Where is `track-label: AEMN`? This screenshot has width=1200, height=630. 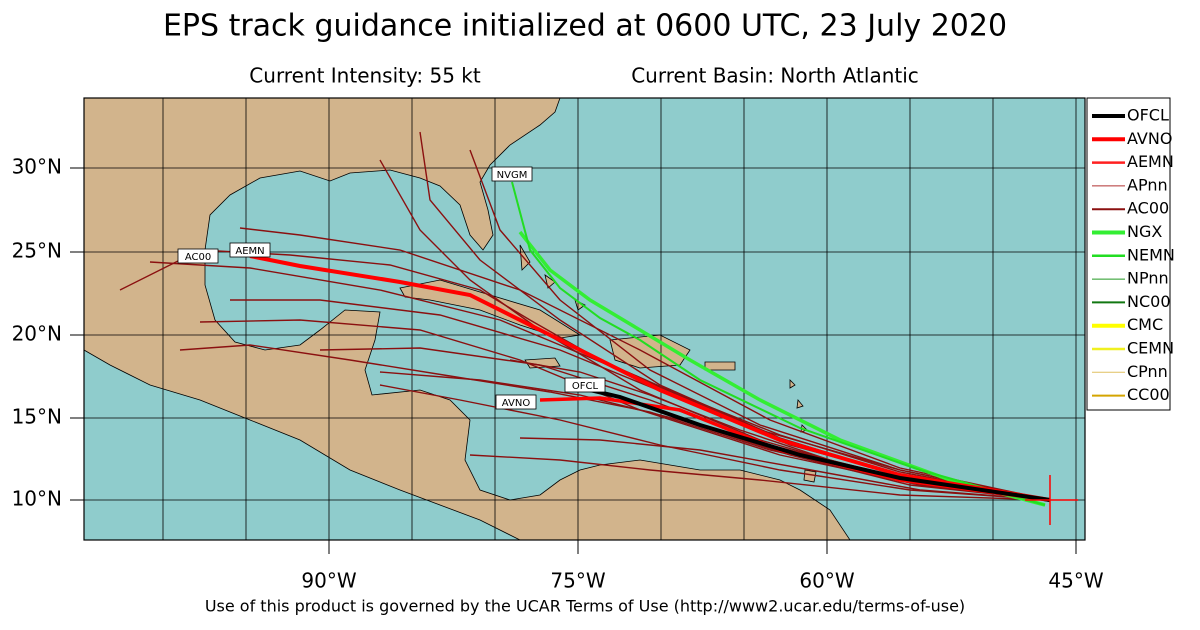 track-label: AEMN is located at coordinates (249, 251).